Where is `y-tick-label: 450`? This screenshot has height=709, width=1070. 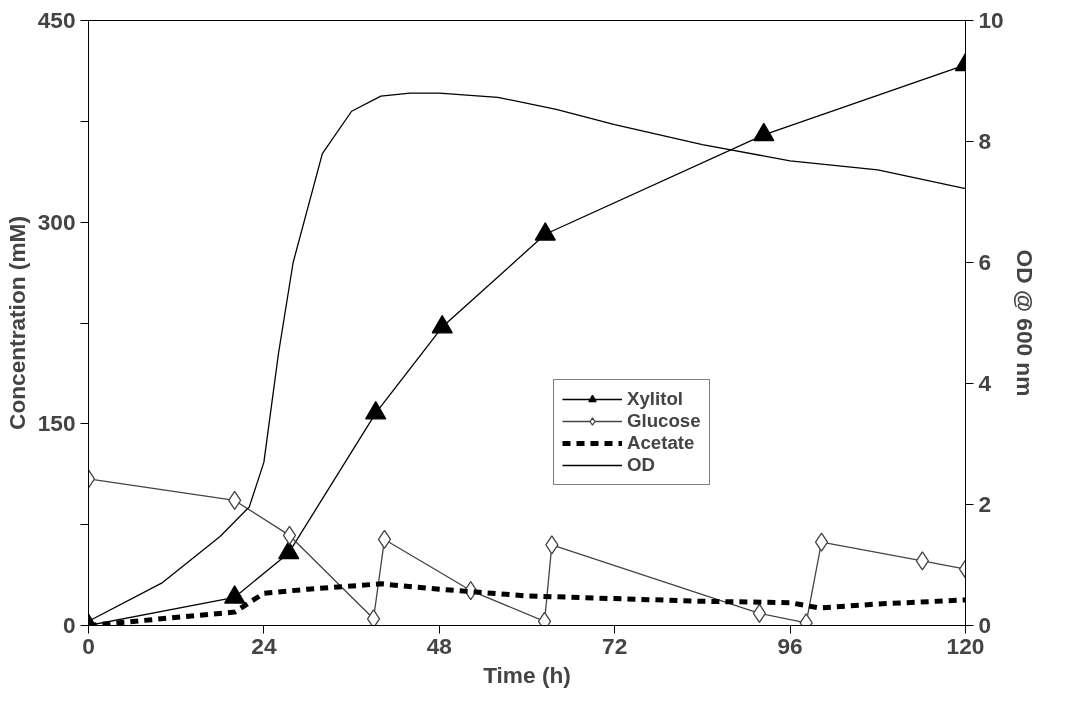 y-tick-label: 450 is located at coordinates (56, 20).